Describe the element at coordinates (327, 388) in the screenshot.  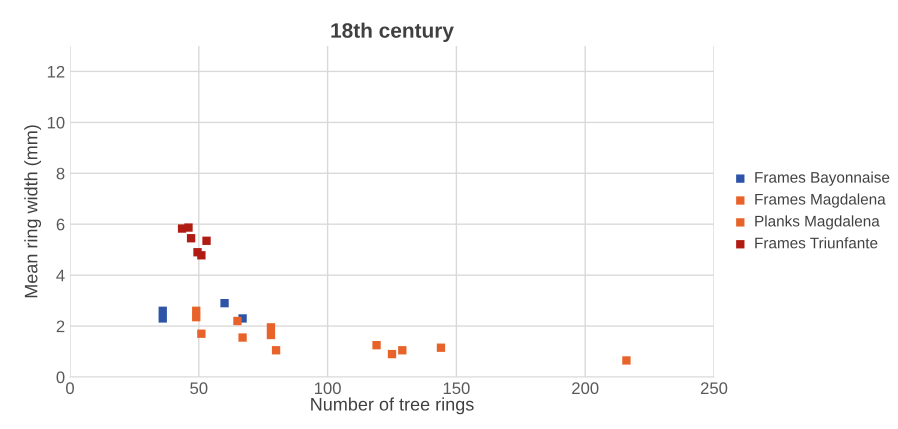
I see `x-tick-label: 100` at that location.